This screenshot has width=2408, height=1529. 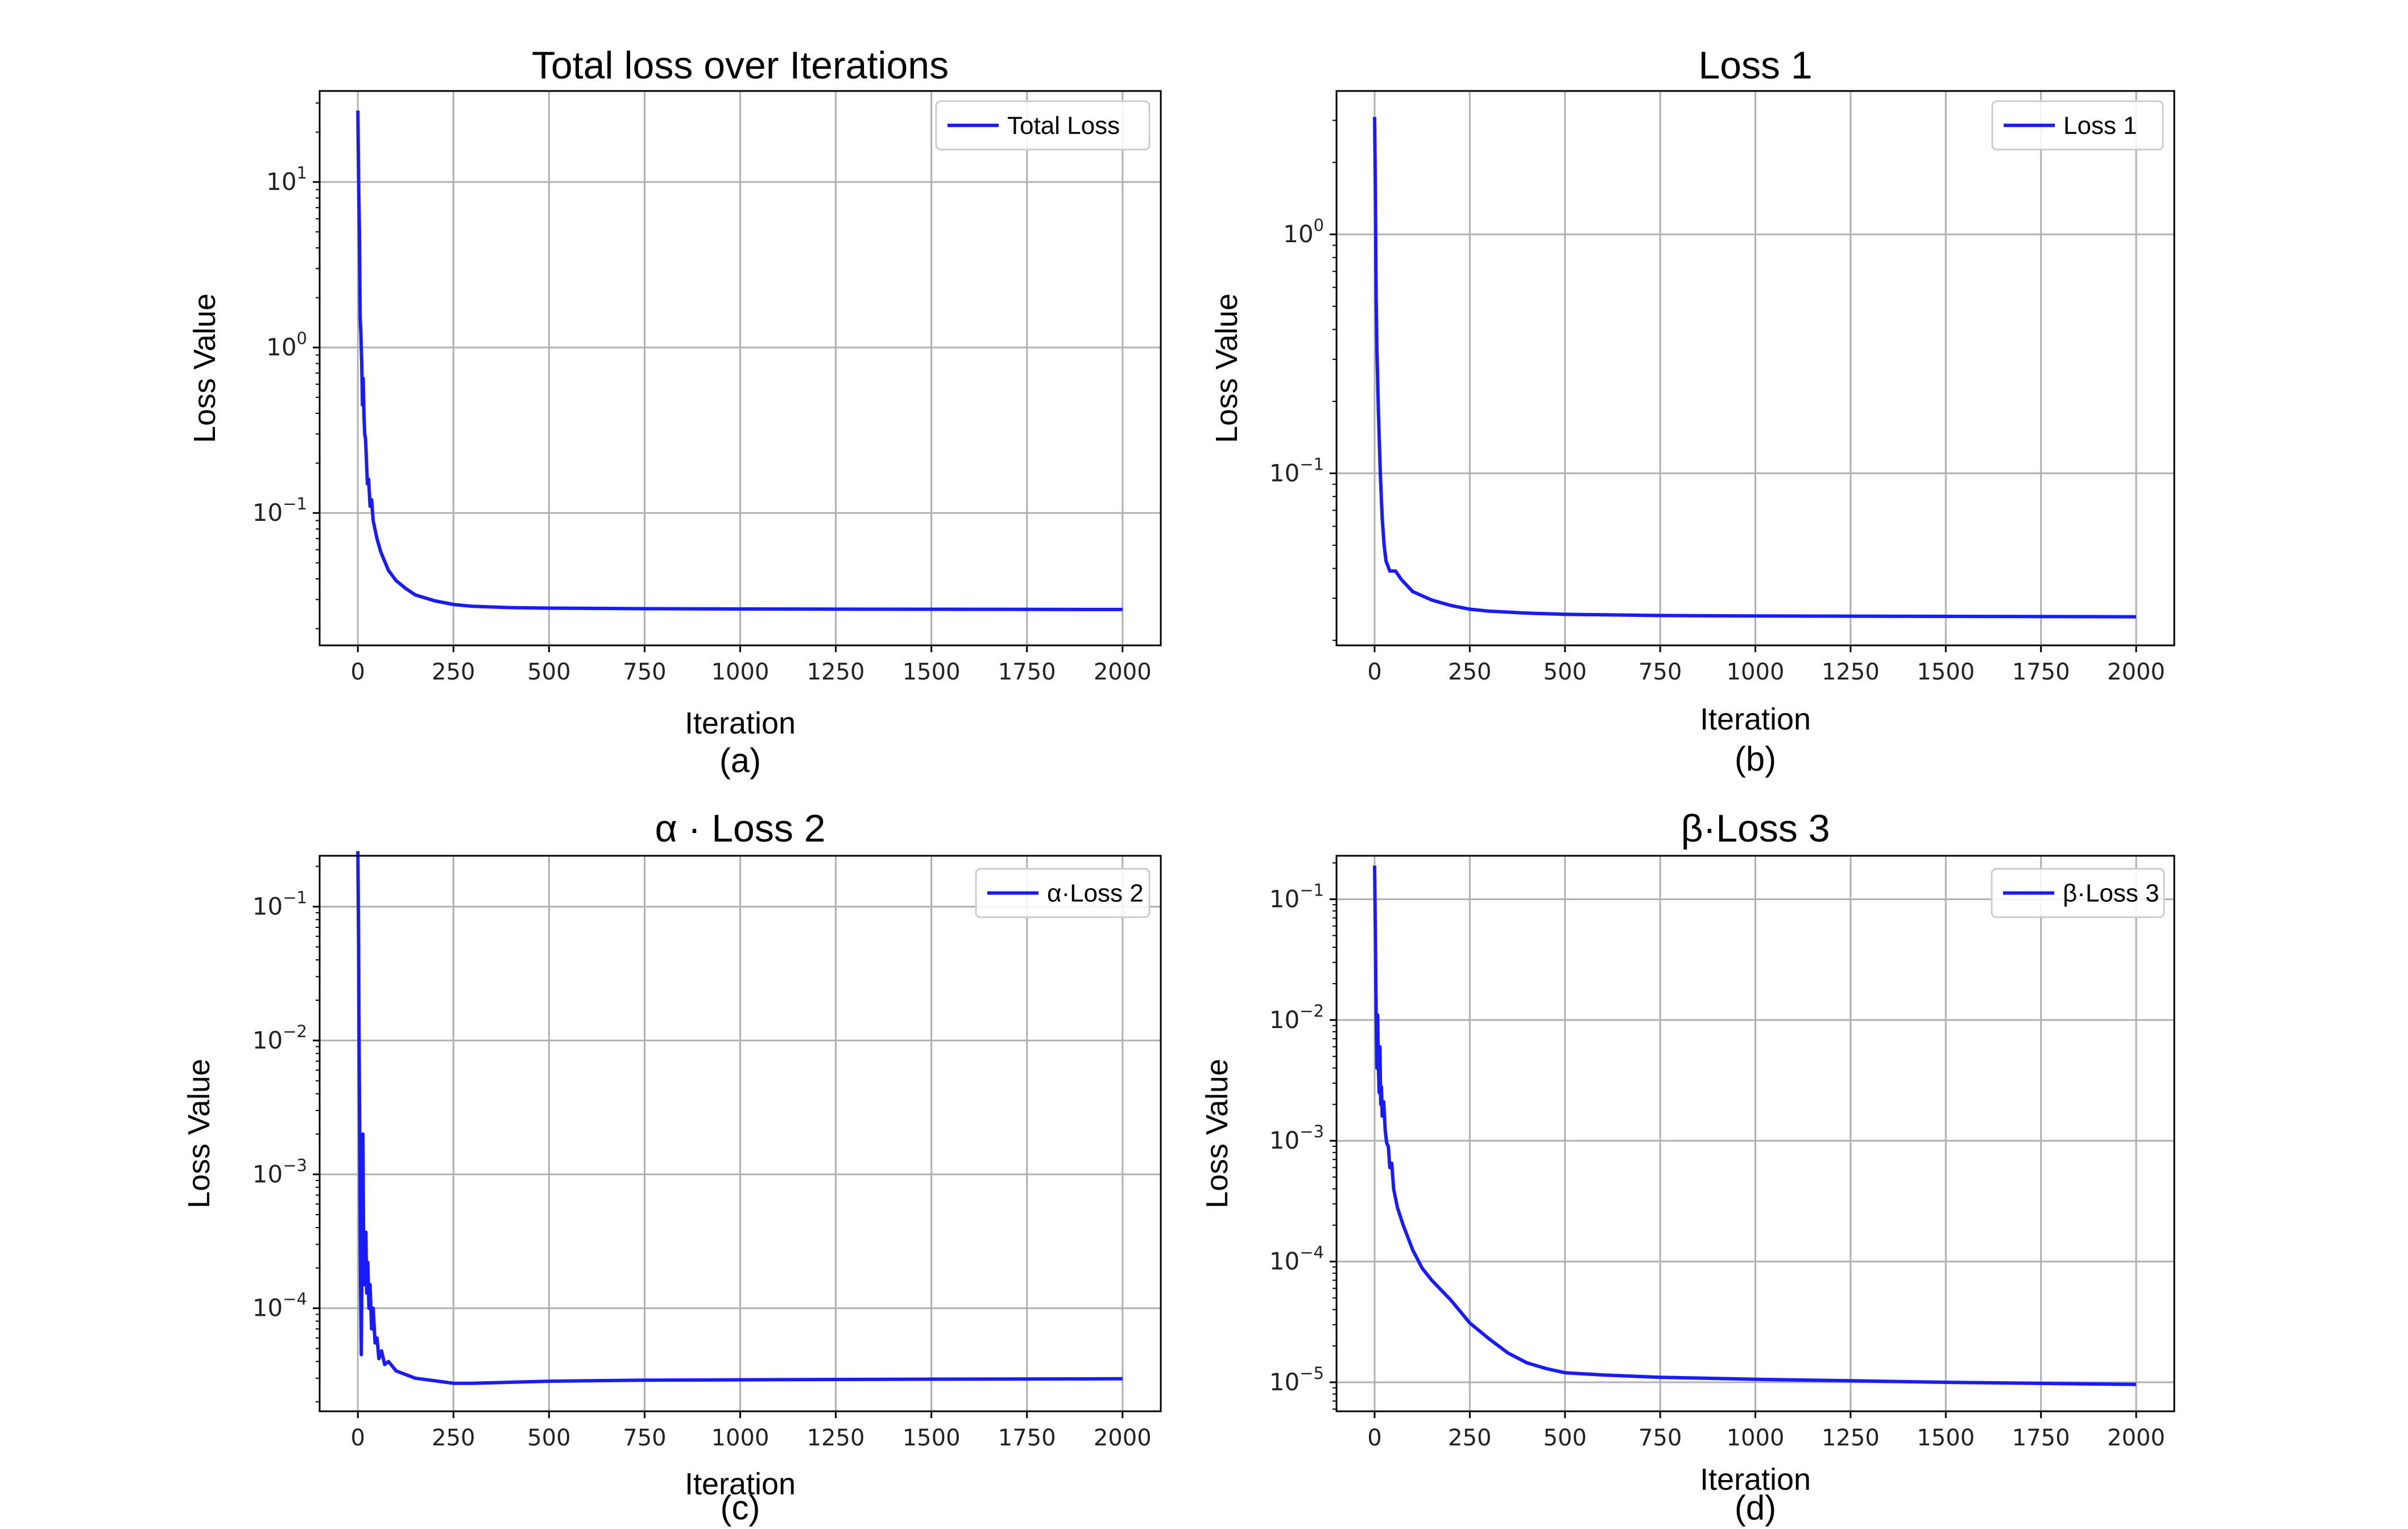 I want to click on legend: α·Loss 2, so click(x=1063, y=893).